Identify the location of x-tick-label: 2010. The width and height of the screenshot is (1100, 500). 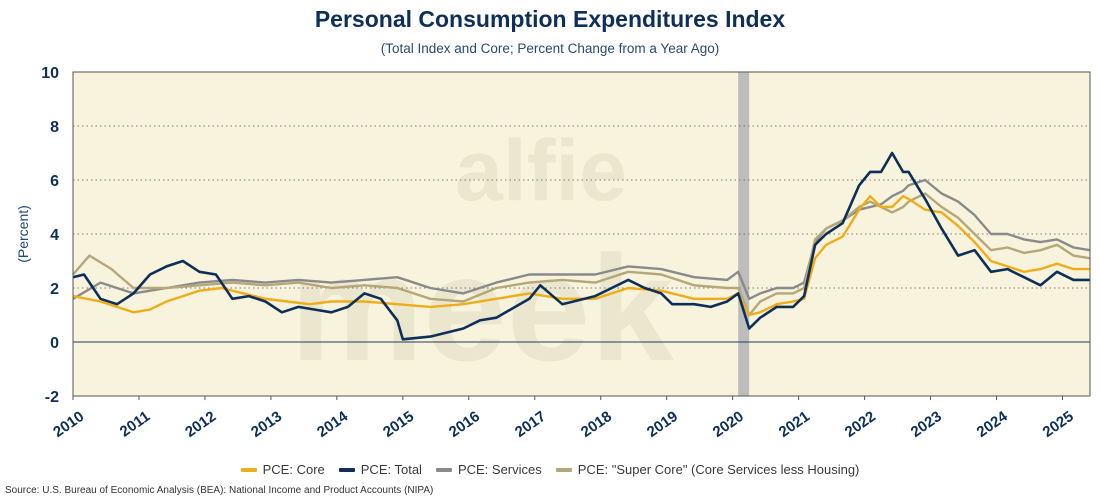
(68, 424).